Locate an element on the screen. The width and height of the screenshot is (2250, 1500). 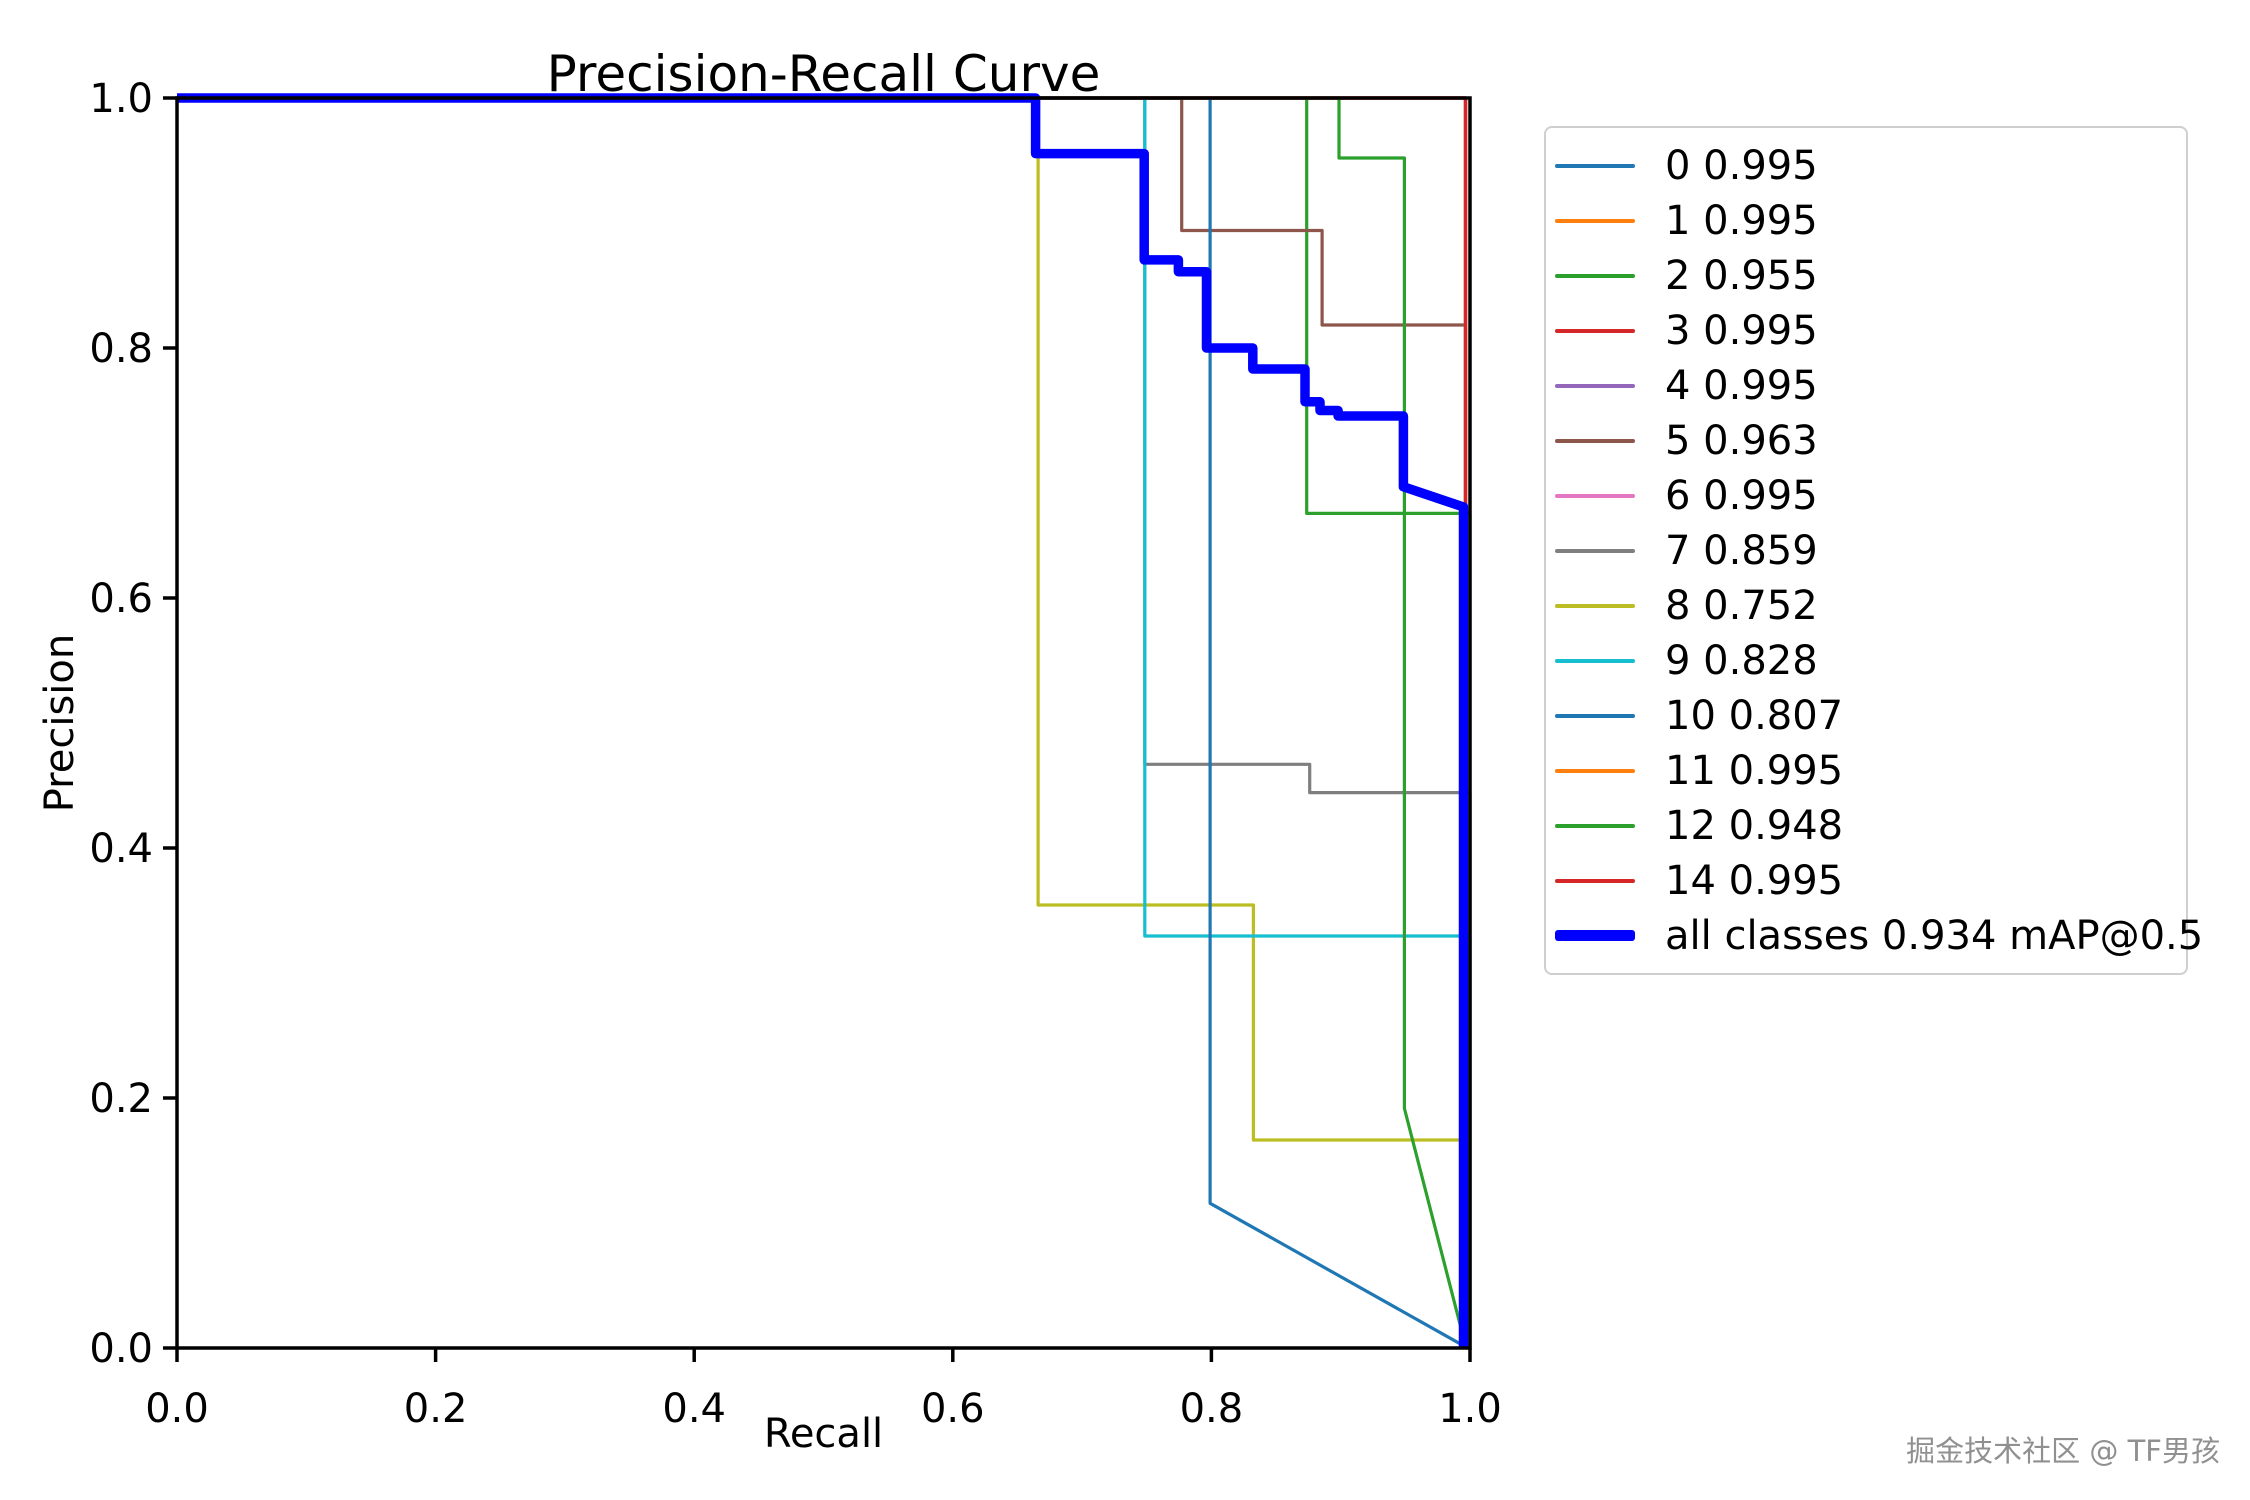
y-tick-label: 1.0 is located at coordinates (121, 99).